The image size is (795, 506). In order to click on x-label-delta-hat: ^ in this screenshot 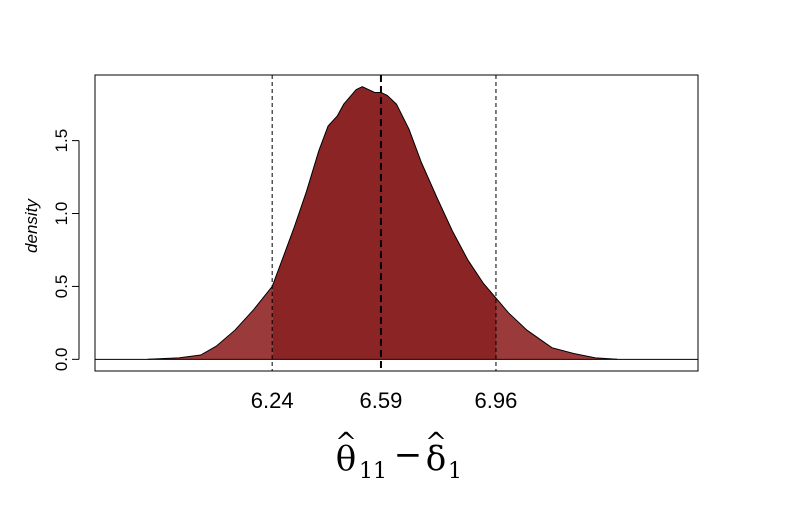, I will do `click(436, 443)`.